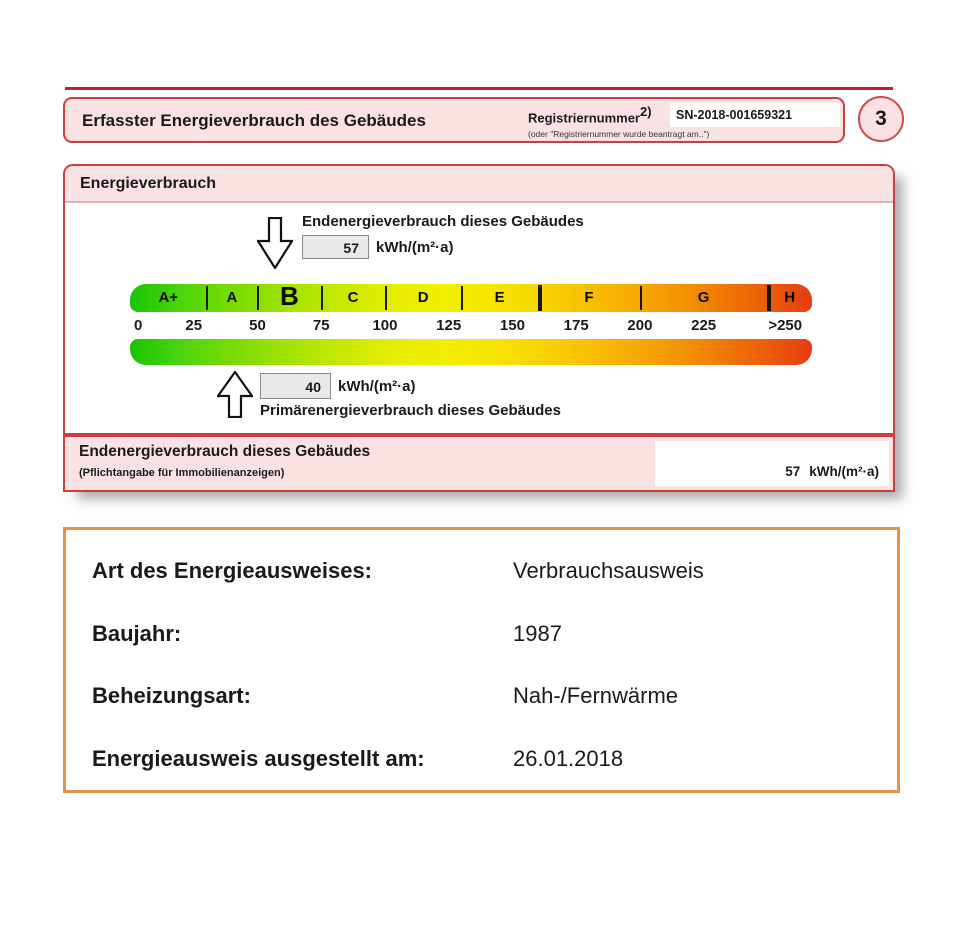 Image resolution: width=960 pixels, height=926 pixels. Describe the element at coordinates (235, 396) in the screenshot. I see `arrow-up-icon` at that location.